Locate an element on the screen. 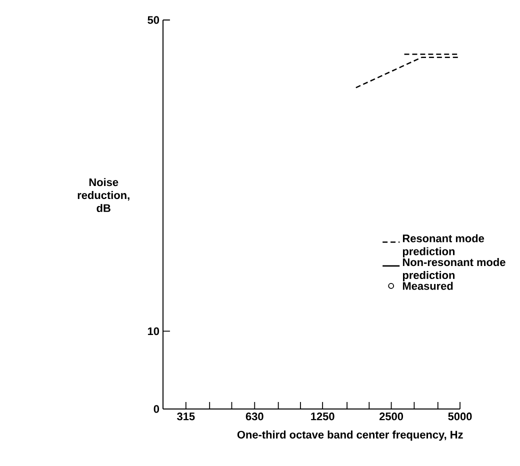 The image size is (520, 466). x-tick-label: 630 is located at coordinates (255, 416).